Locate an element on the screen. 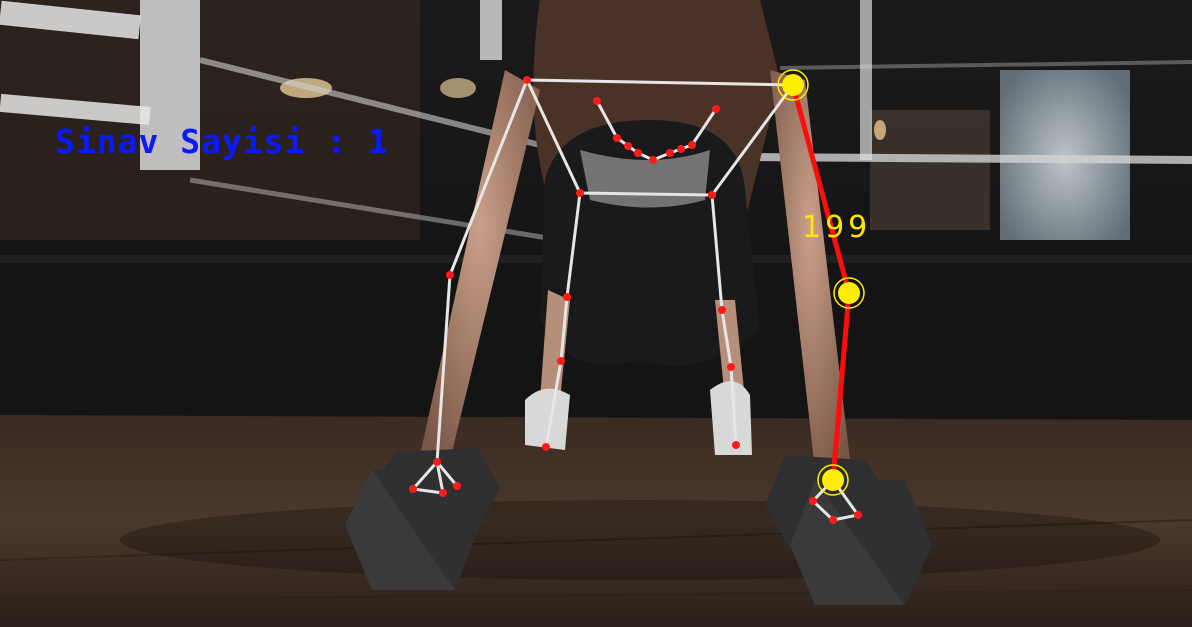  highlighted-joints is located at coordinates (821, 282).